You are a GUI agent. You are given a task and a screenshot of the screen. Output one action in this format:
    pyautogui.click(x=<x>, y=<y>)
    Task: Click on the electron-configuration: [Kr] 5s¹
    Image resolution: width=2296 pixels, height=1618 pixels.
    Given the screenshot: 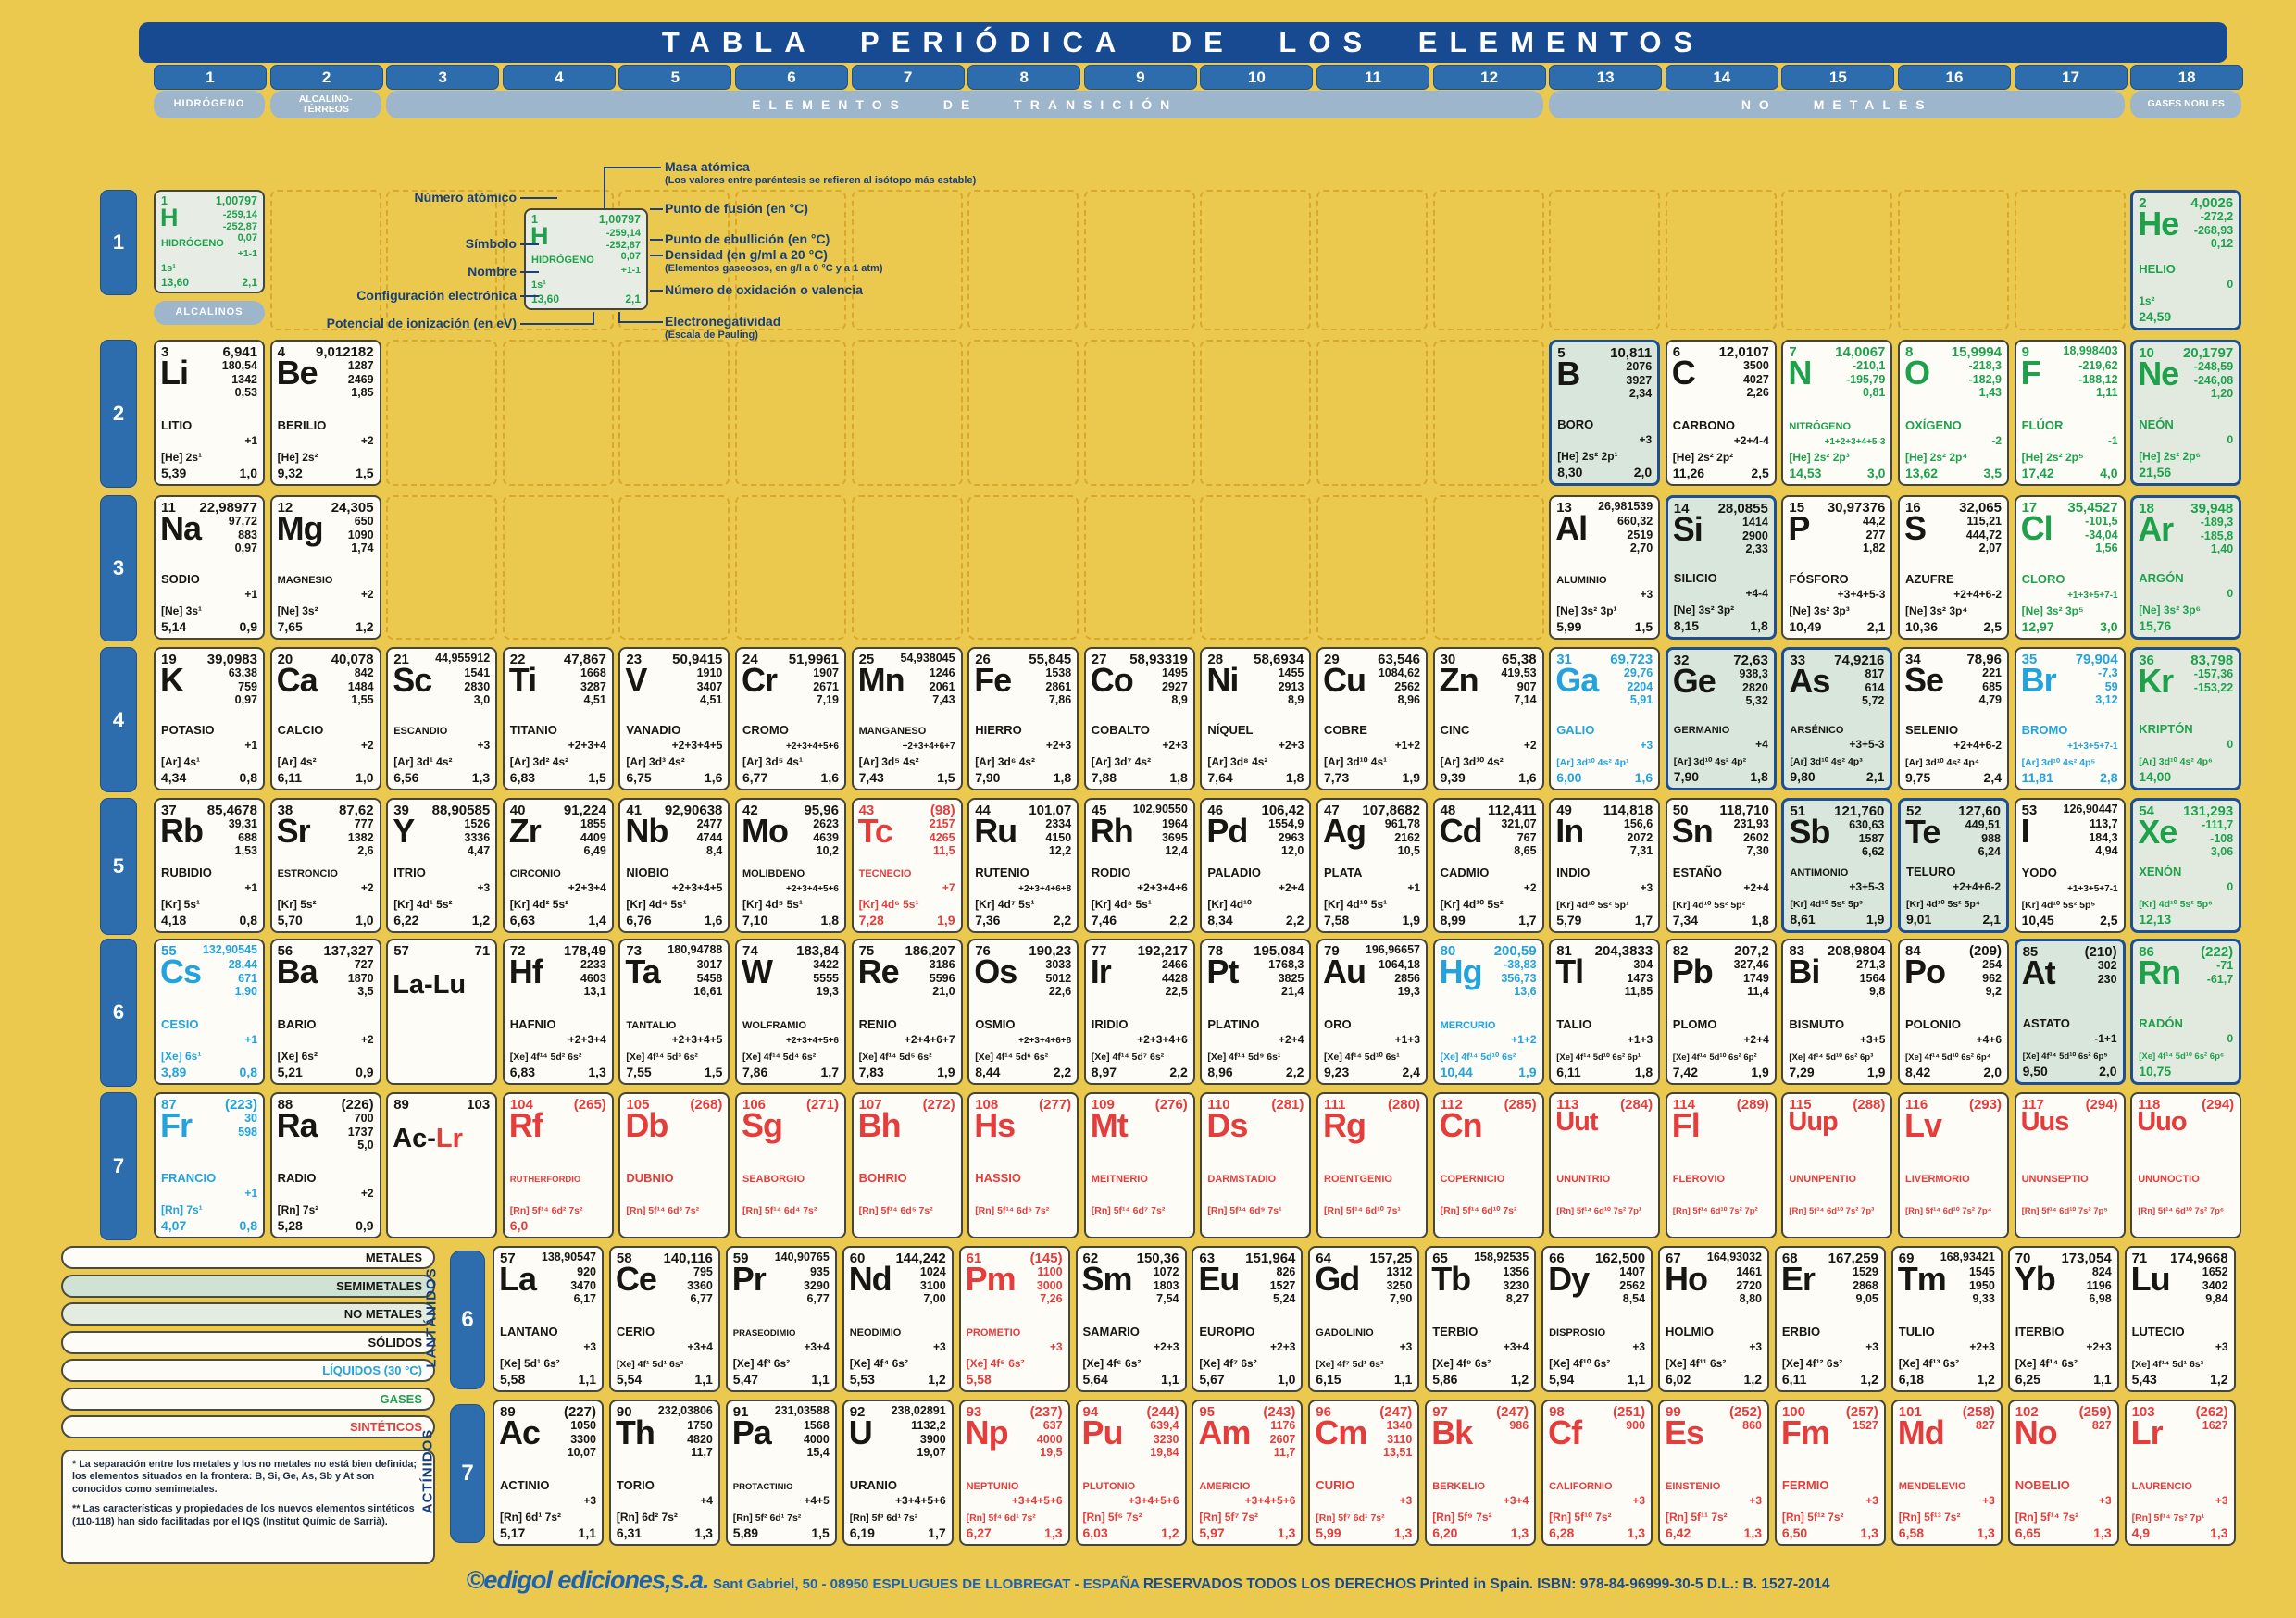 What is the action you would take?
    pyautogui.click(x=181, y=904)
    